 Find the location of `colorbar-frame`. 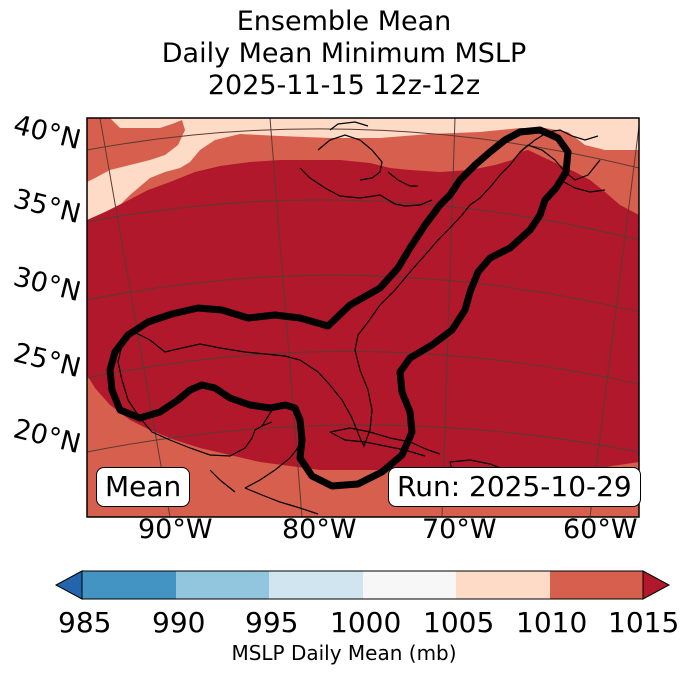

colorbar-frame is located at coordinates (362, 585).